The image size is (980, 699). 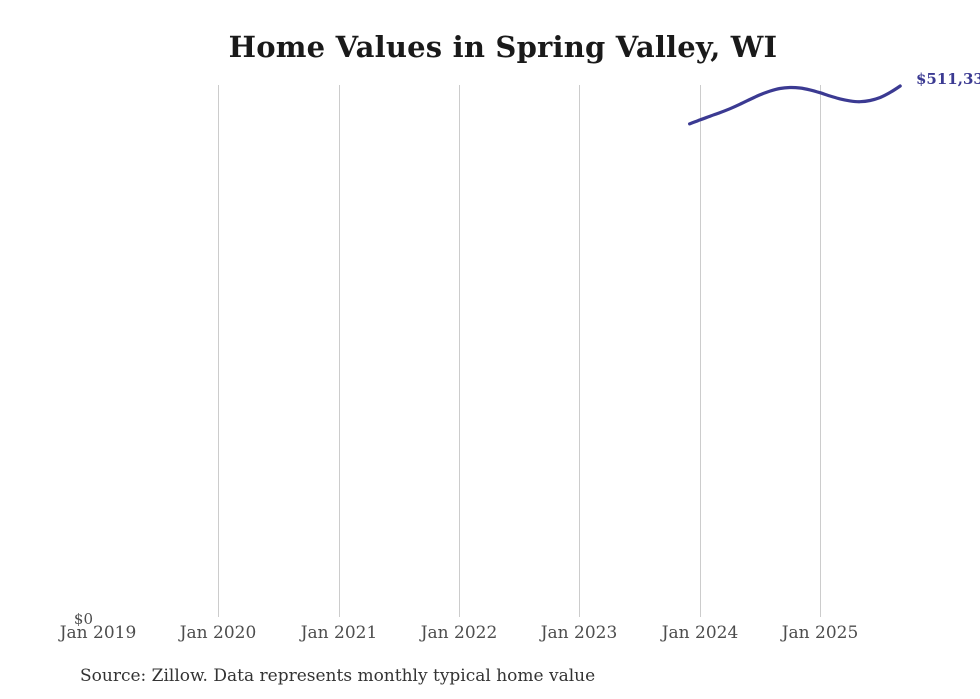 I want to click on x-tick-jan-2021: Jan 2021, so click(x=339, y=633).